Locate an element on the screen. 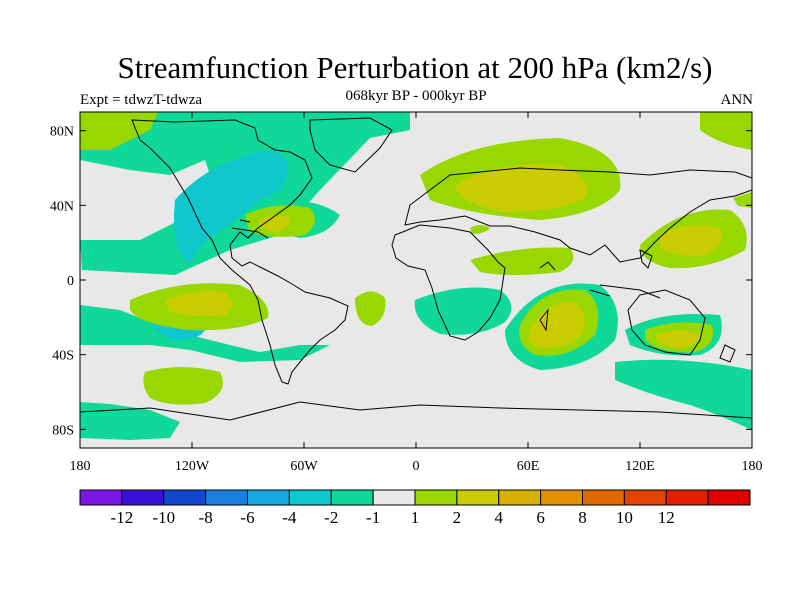  lat-tick-label: 80N is located at coordinates (62, 132).